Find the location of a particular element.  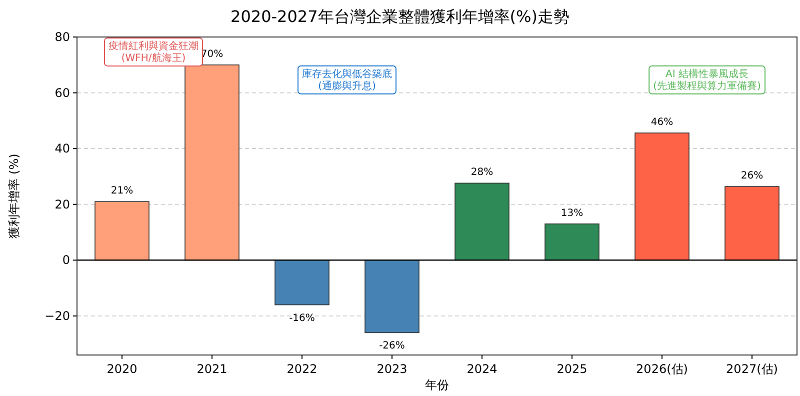

annotation: 疫情紅利與資金狂潮 (WFH/航海王) is located at coordinates (153, 52).